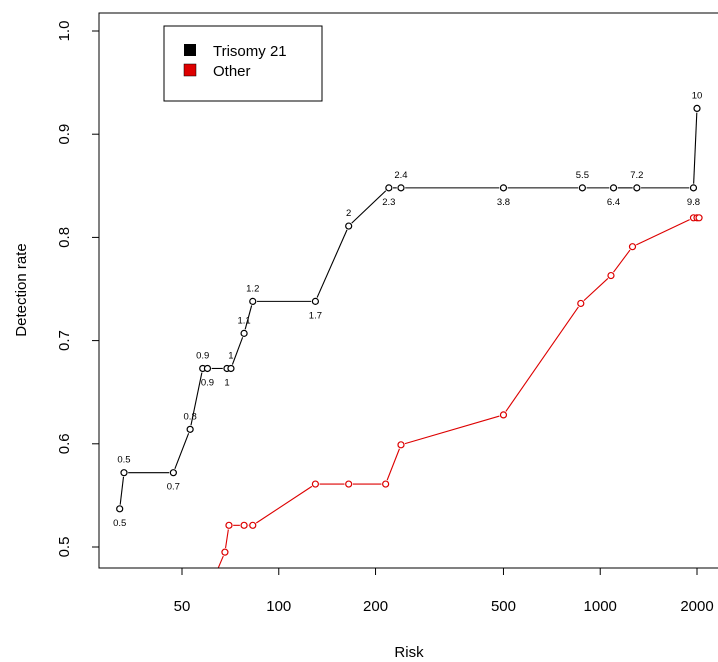 The image size is (718, 662). What do you see at coordinates (503, 202) in the screenshot?
I see `data-label: 3.8` at bounding box center [503, 202].